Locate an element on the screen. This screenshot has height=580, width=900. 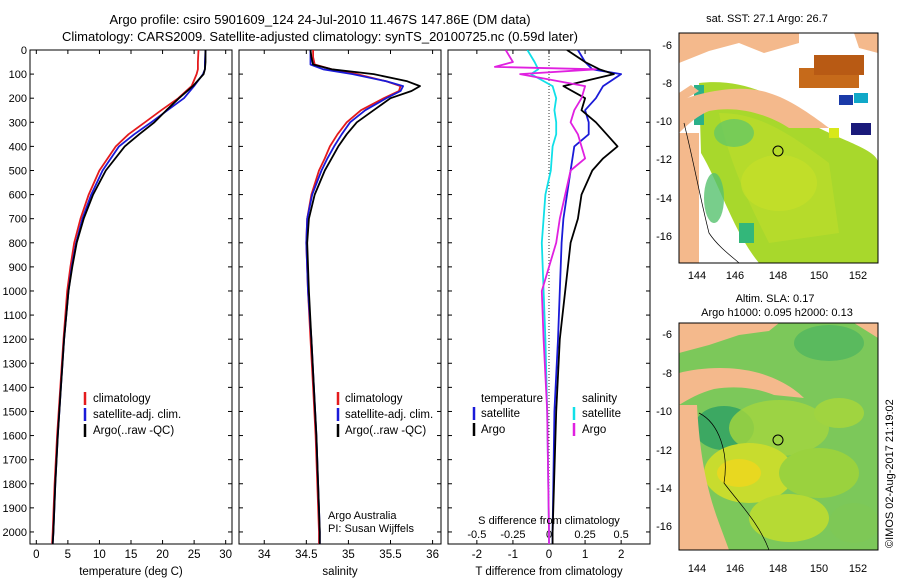
svg-text: 152 is located at coordinates (858, 276).